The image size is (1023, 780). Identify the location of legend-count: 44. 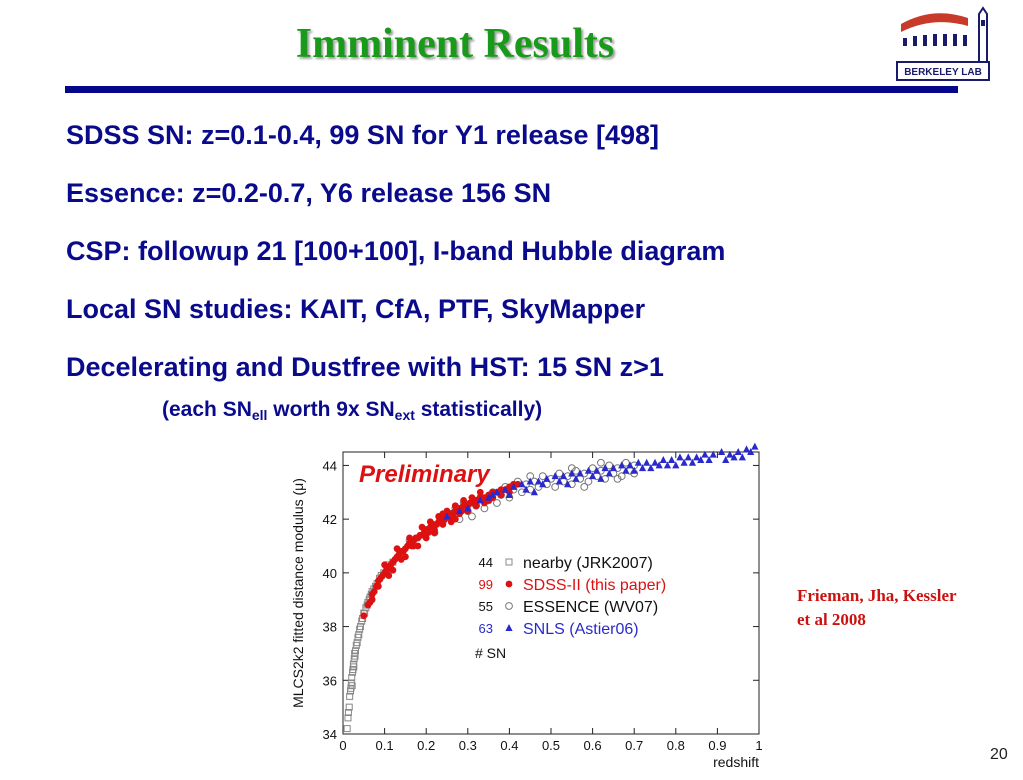
(486, 562).